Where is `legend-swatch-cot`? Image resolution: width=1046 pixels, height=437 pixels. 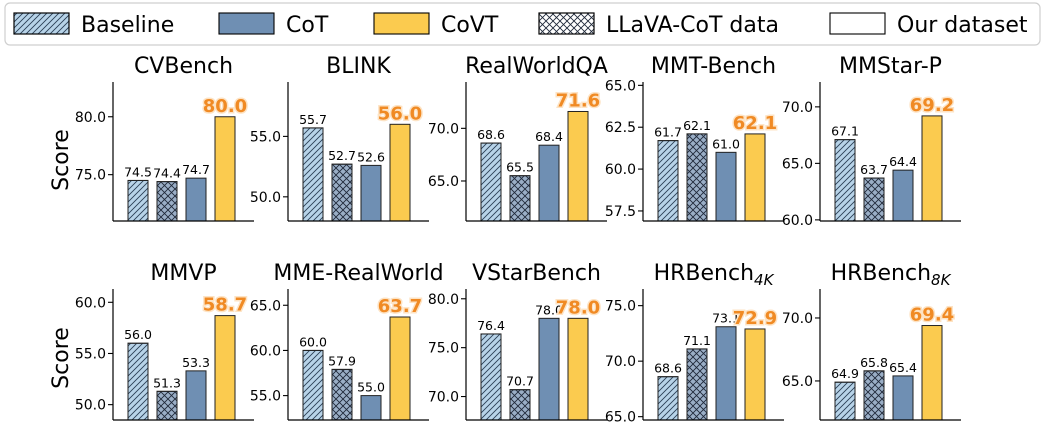 legend-swatch-cot is located at coordinates (246, 23).